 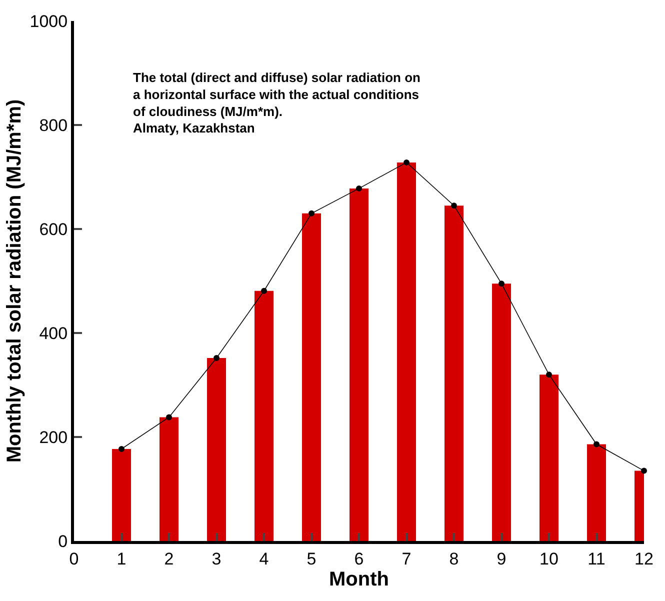 I want to click on x-tick-label: 4, so click(x=264, y=558).